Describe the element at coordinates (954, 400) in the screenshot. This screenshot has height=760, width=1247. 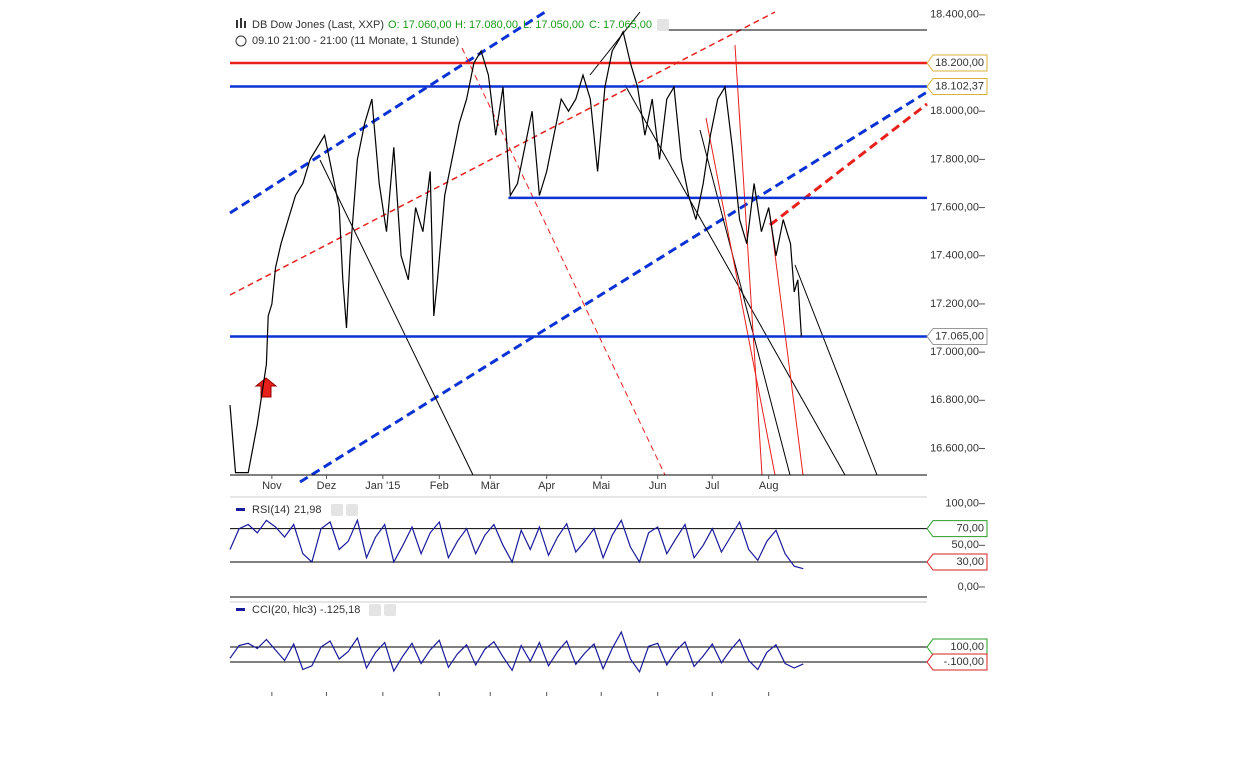
I see `y-tick-label: 16.800,00` at that location.